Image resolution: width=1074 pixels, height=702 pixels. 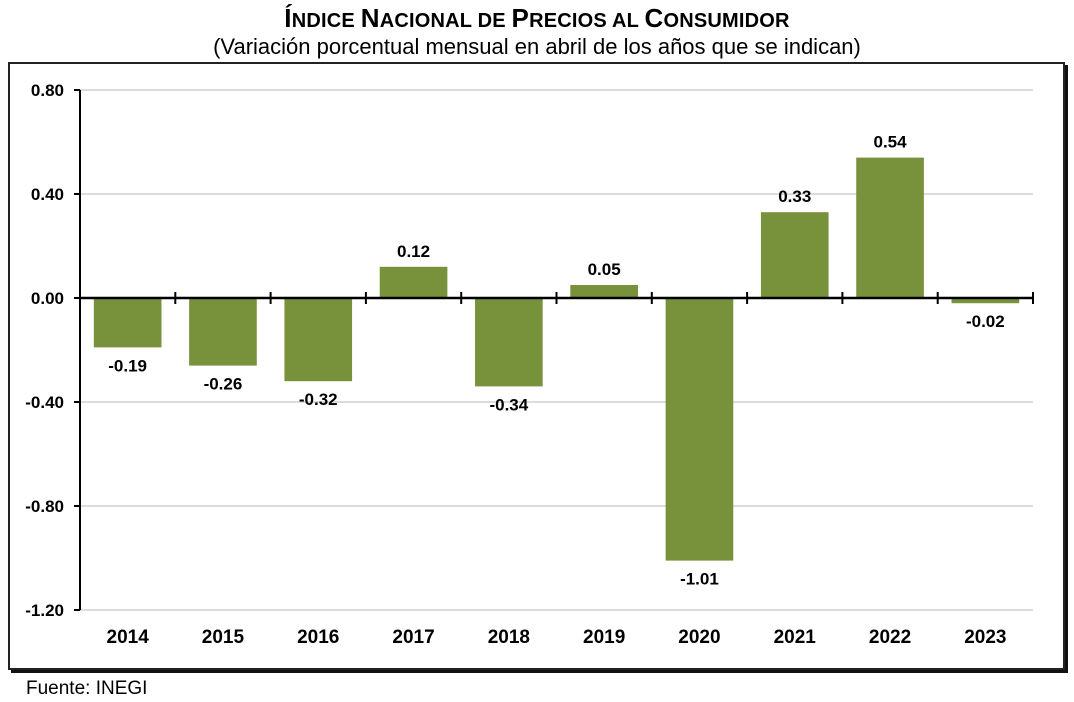 What do you see at coordinates (699, 579) in the screenshot?
I see `data-label: -1.01` at bounding box center [699, 579].